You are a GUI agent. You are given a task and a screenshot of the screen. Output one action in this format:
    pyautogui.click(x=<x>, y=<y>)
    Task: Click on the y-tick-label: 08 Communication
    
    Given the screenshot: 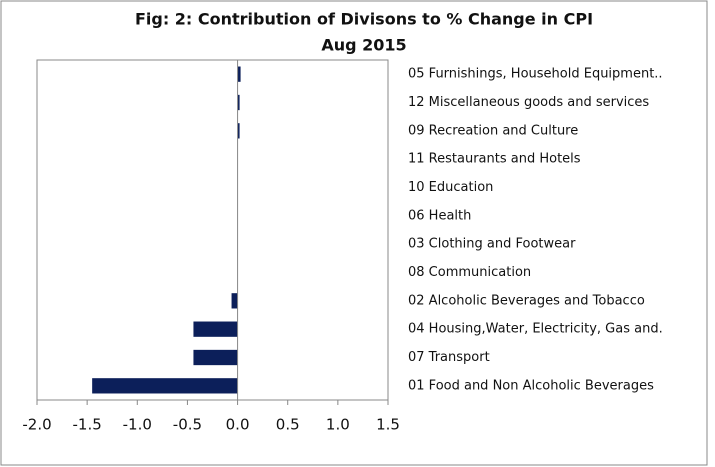 What is the action you would take?
    pyautogui.click(x=469, y=272)
    